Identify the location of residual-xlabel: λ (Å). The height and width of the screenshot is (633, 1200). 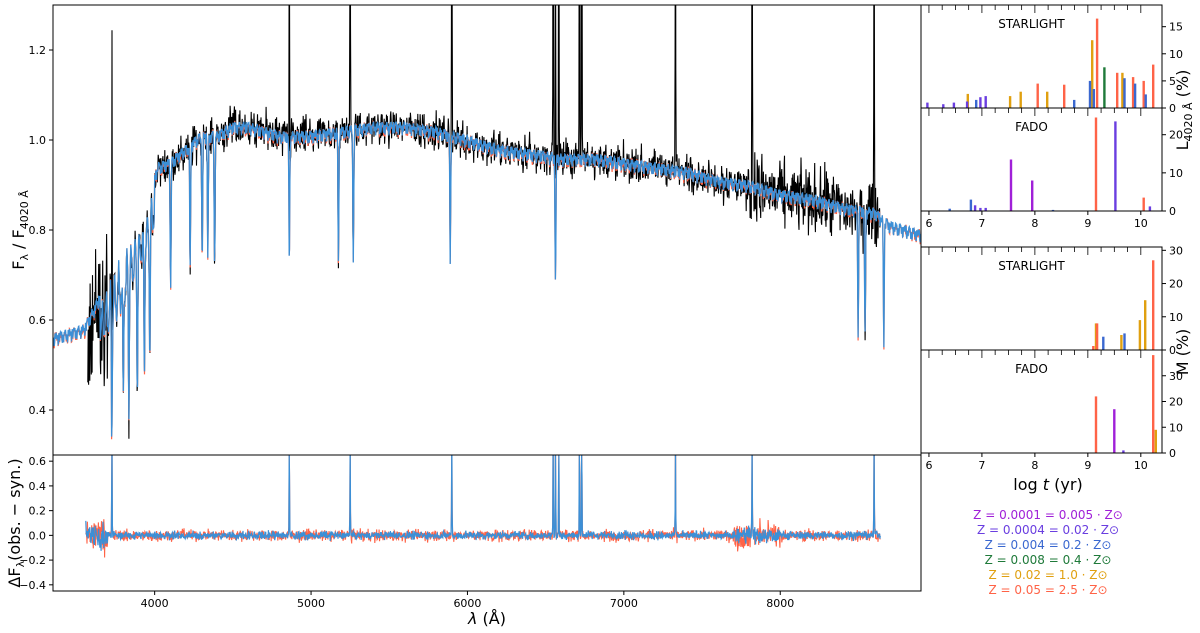
(486, 618).